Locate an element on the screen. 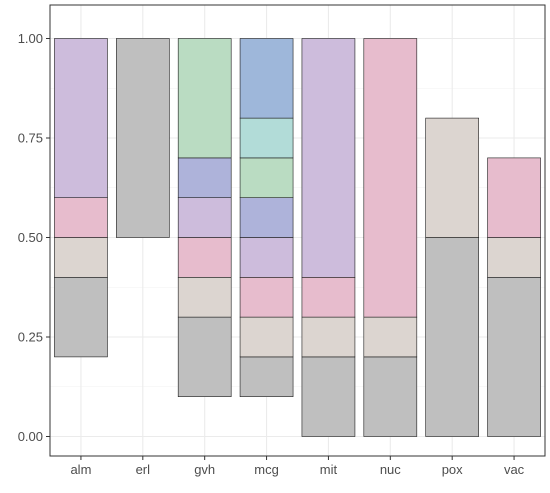 This screenshot has width=550, height=493. y-tick-label: 1.00 is located at coordinates (30, 38).